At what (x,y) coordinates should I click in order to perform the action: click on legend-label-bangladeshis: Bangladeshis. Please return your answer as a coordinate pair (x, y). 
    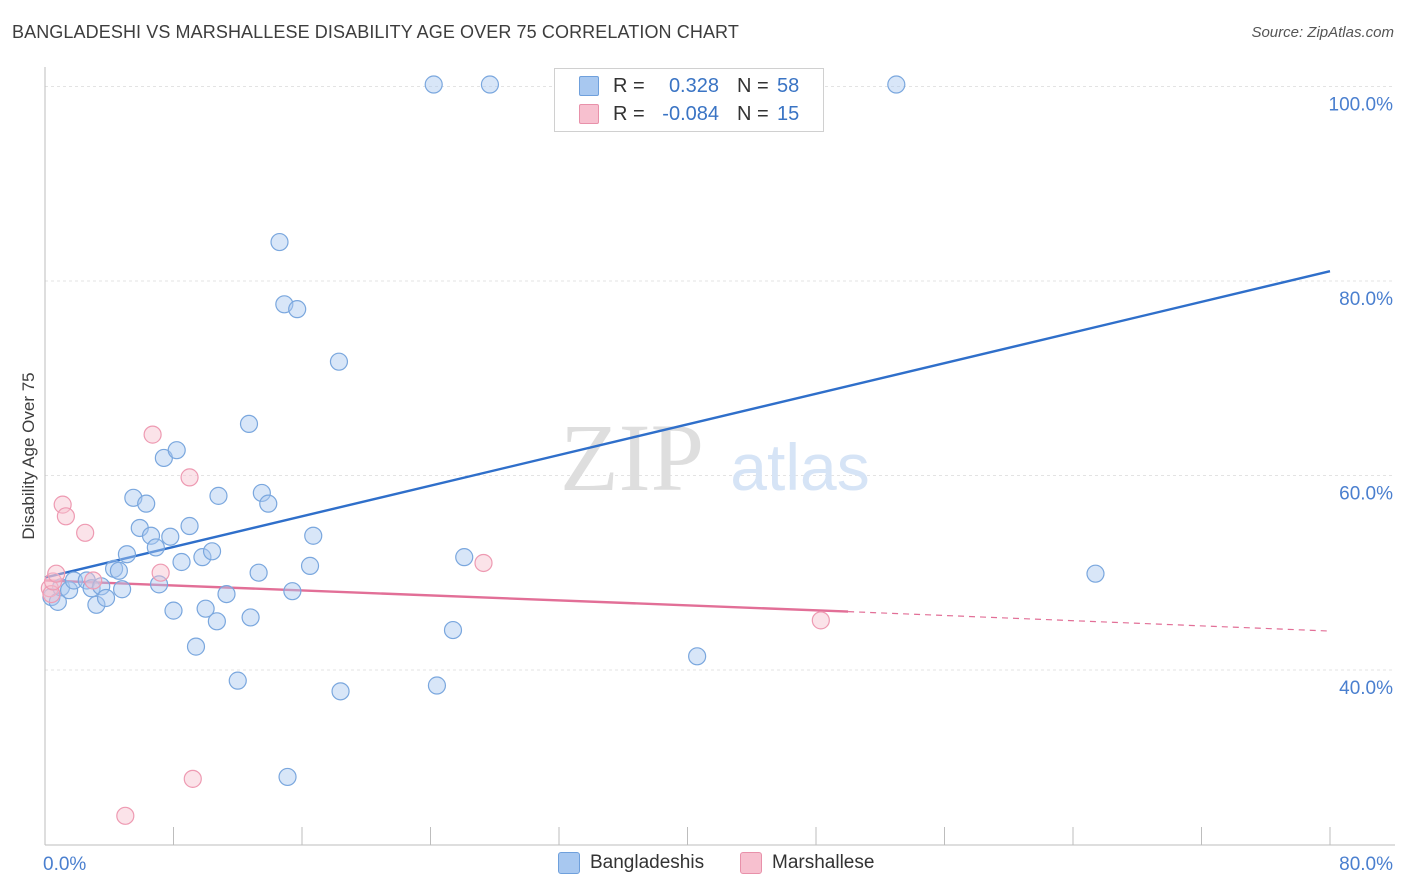
    Looking at the image, I should click on (647, 862).